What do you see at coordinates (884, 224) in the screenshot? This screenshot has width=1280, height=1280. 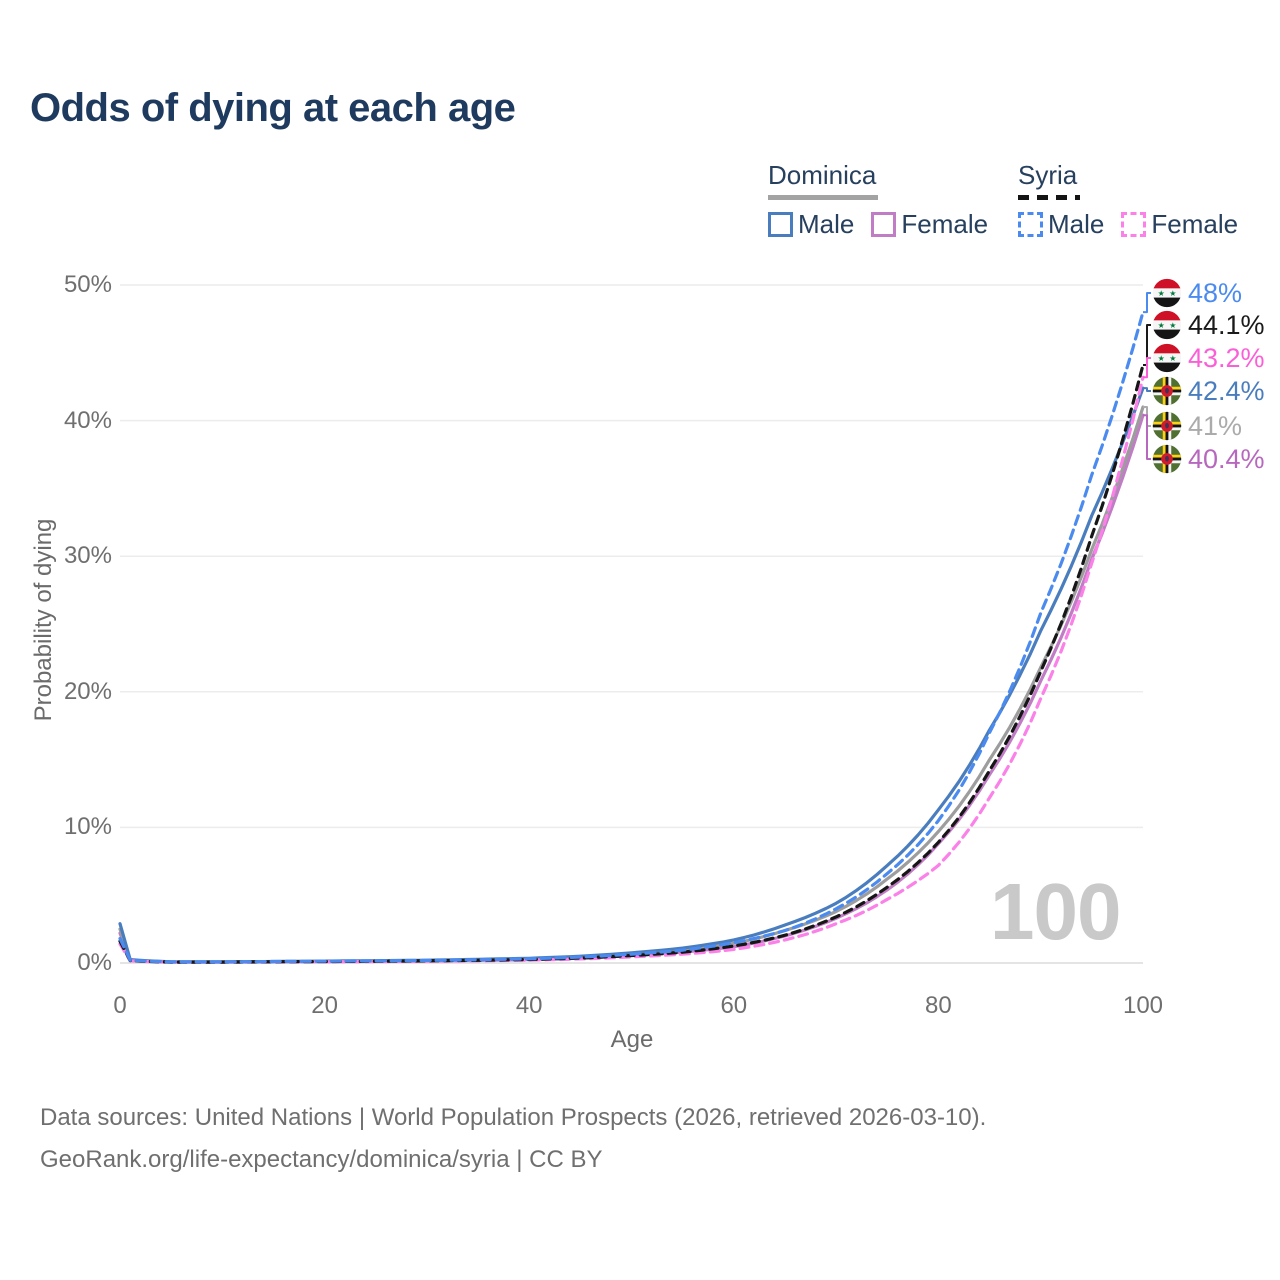 I see `legend-swatch-dominica-female` at bounding box center [884, 224].